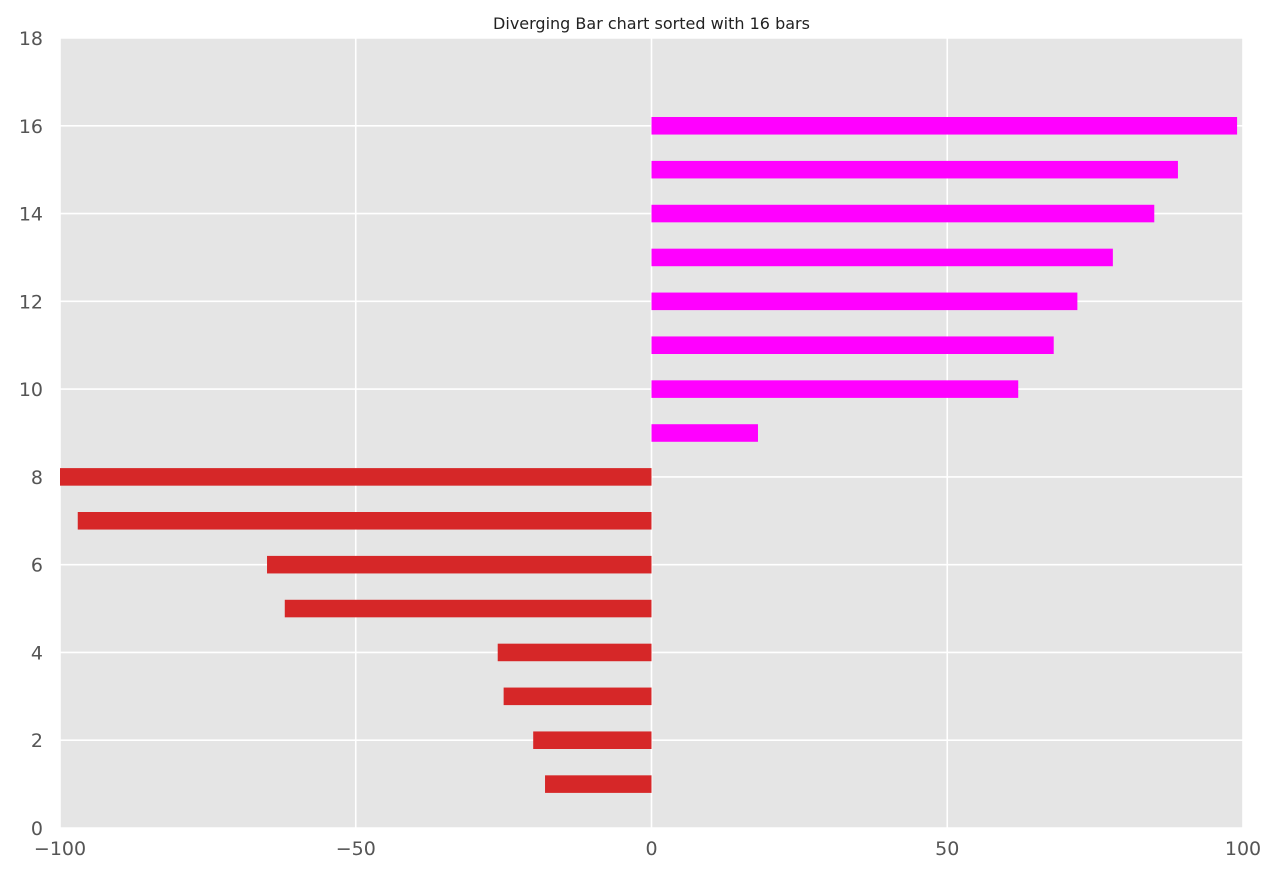 The height and width of the screenshot is (880, 1280). Describe the element at coordinates (651, 849) in the screenshot. I see `x-tick-label: 0` at that location.